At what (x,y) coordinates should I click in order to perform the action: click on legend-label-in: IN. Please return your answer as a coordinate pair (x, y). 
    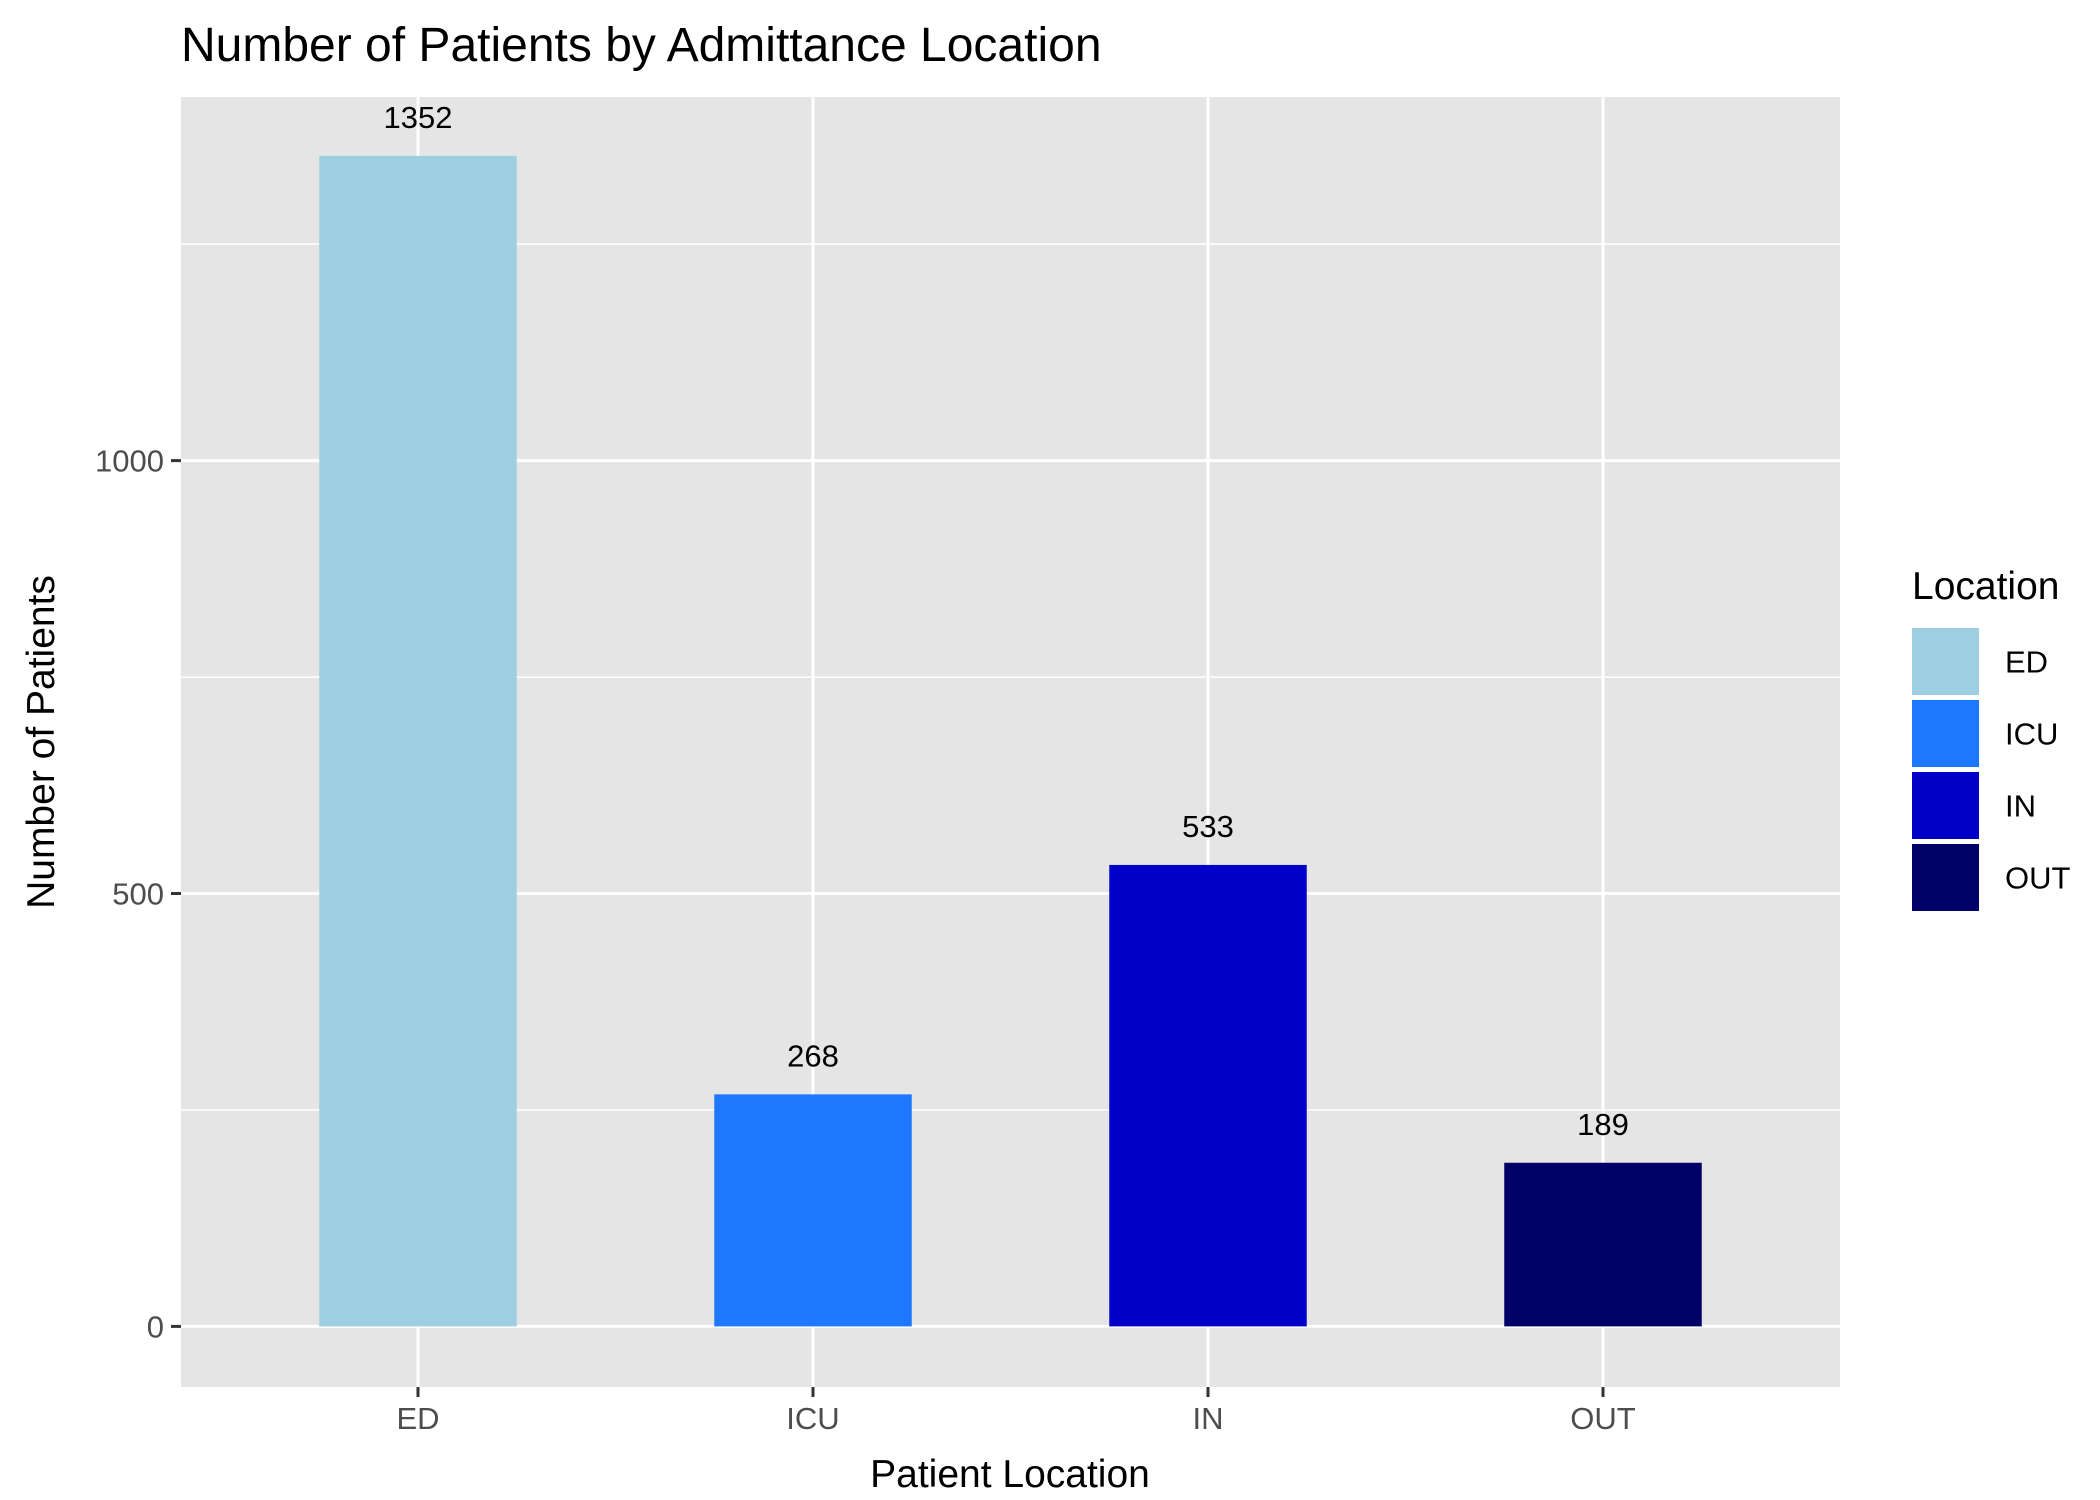
    Looking at the image, I should click on (2020, 806).